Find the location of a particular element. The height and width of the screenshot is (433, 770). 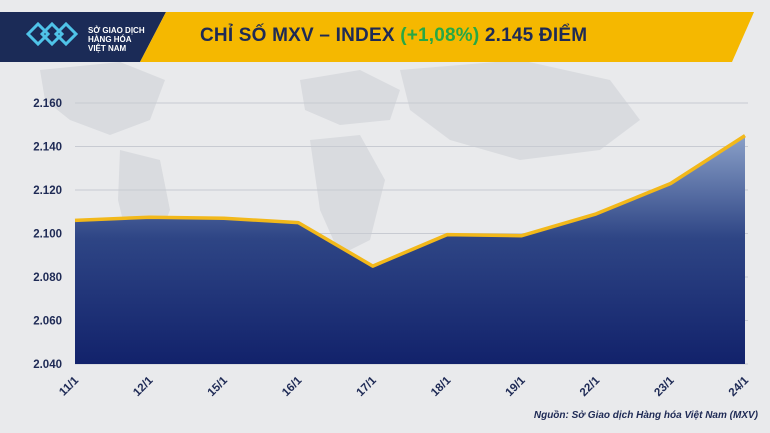

logo-text: SỞ GIAO DỊCH HÀNG HÓA VIỆT NAM is located at coordinates (116, 39).